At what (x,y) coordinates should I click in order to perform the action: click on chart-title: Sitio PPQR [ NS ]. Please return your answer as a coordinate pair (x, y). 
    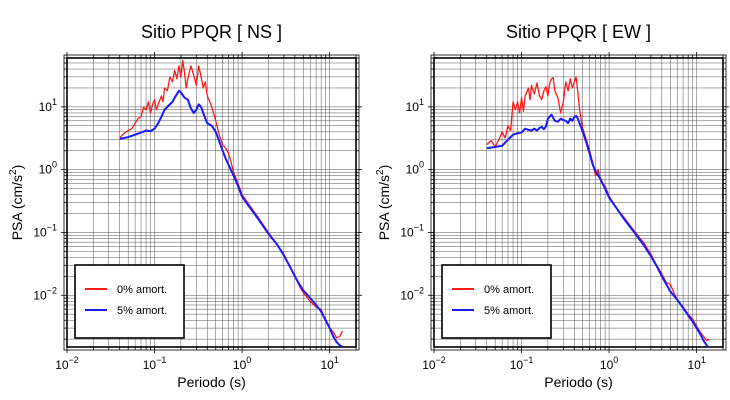
    Looking at the image, I should click on (211, 32).